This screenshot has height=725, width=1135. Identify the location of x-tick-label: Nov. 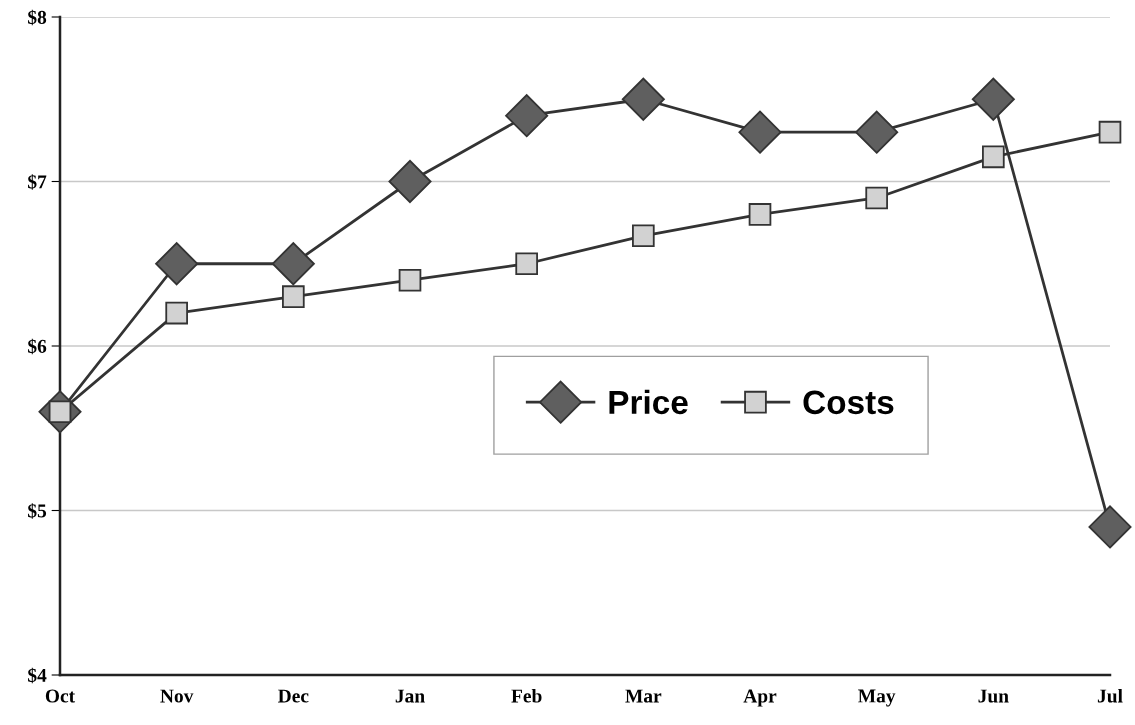
(177, 696).